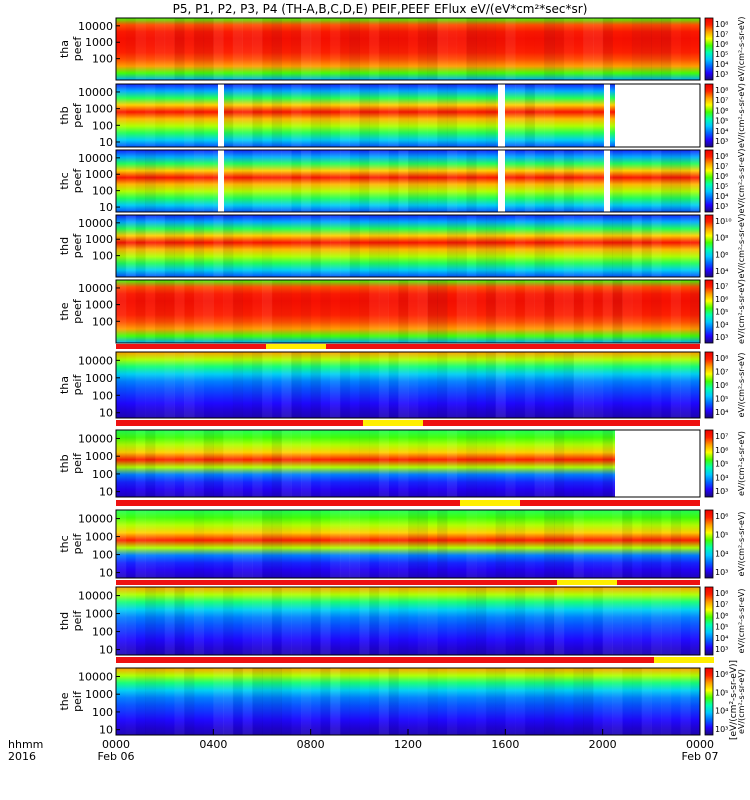 Image resolution: width=750 pixels, height=800 pixels. What do you see at coordinates (64, 246) in the screenshot?
I see `panel-ylabel: thd` at bounding box center [64, 246].